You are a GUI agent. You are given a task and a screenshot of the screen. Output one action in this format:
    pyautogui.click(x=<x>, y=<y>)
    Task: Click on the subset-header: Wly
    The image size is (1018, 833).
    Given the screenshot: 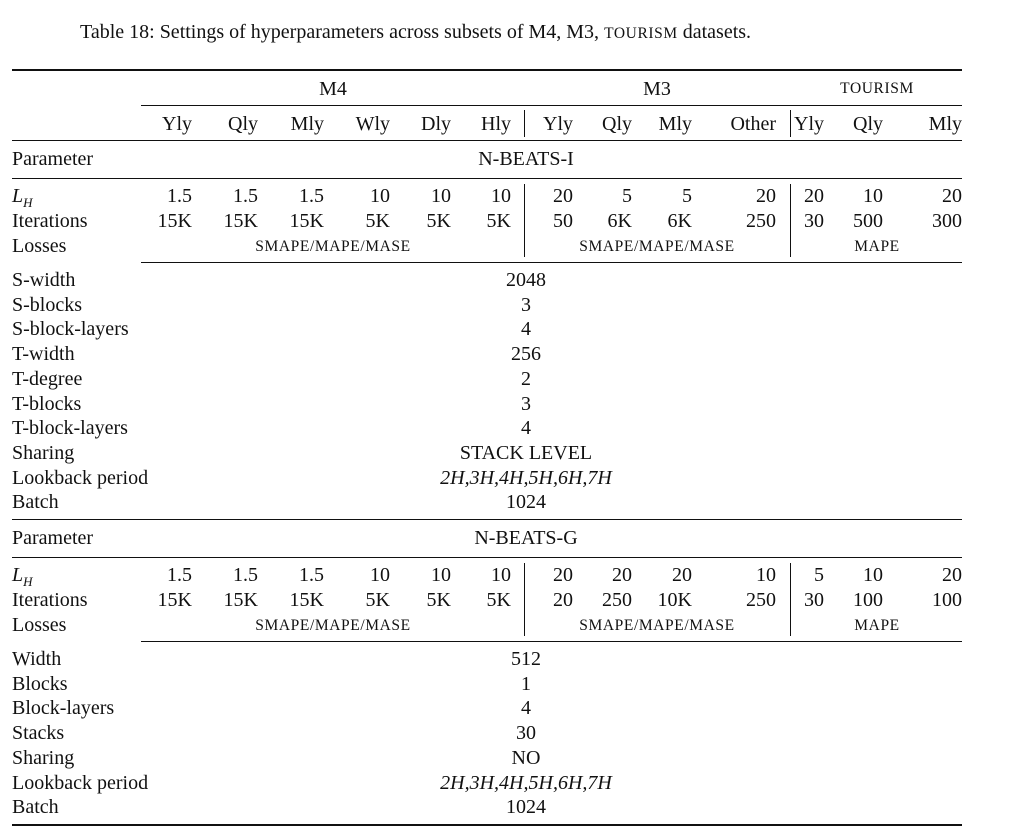 What is the action you would take?
    pyautogui.click(x=372, y=124)
    